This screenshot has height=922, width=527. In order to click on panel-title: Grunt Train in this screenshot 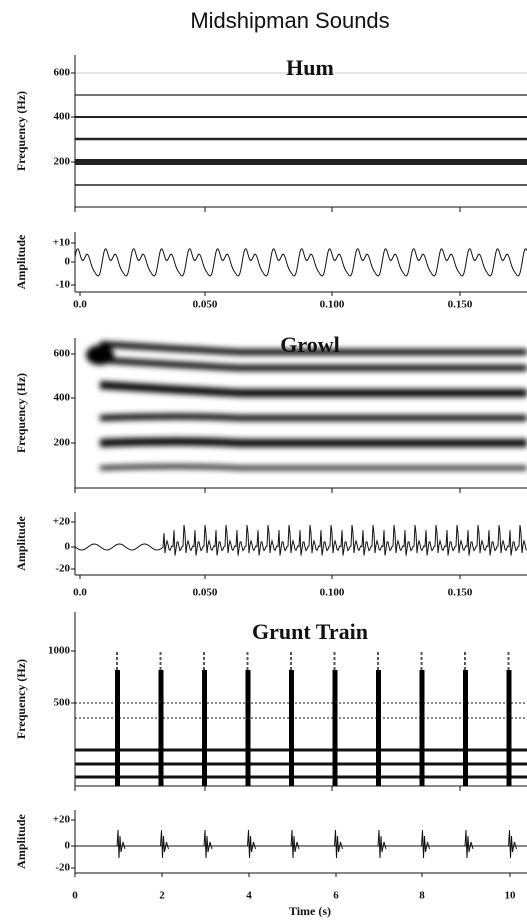, I will do `click(310, 631)`.